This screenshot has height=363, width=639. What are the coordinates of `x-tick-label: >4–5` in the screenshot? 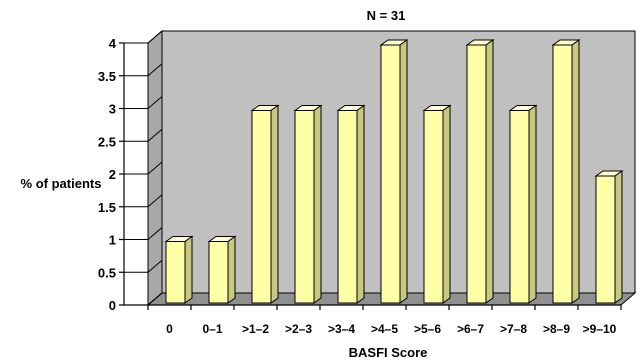 It's located at (384, 329).